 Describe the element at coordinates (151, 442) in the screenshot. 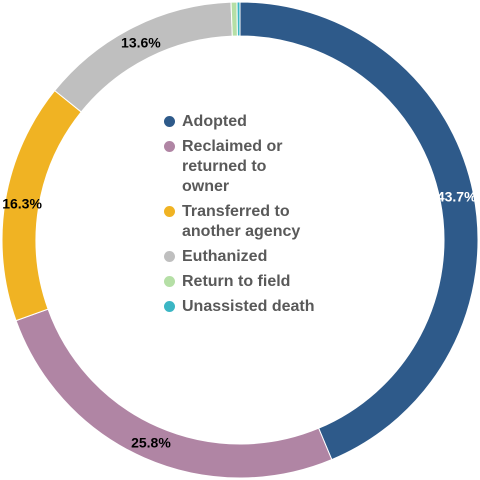

I see `slice-value-label-2: 25.8%` at that location.